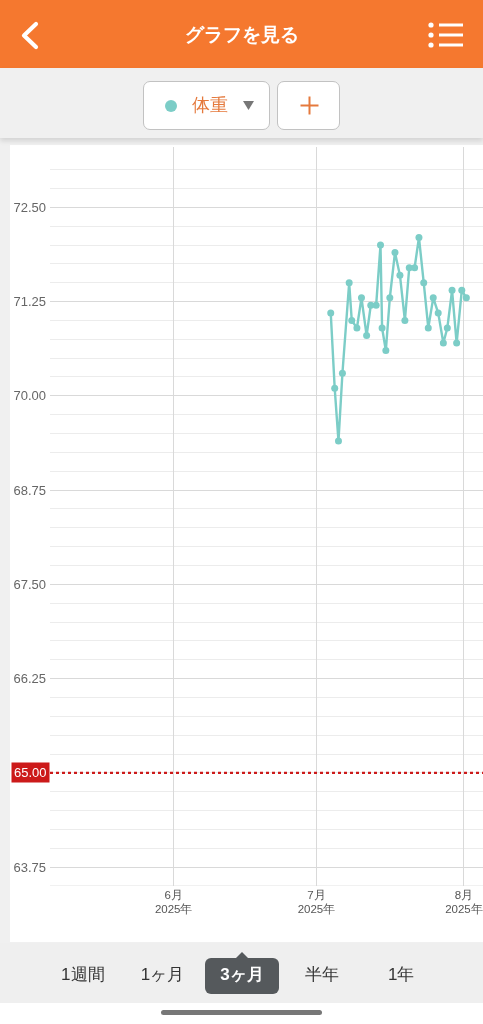 This screenshot has width=483, height=1024. I want to click on legend-label: 体重, so click(210, 105).